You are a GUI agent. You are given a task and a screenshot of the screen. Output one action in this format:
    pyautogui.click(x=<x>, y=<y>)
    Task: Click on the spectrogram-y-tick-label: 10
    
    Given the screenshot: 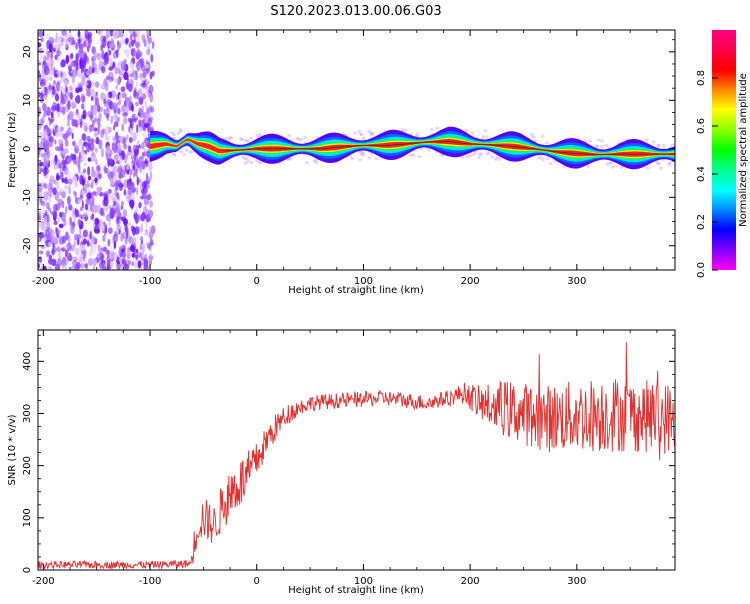 What is the action you would take?
    pyautogui.click(x=27, y=100)
    